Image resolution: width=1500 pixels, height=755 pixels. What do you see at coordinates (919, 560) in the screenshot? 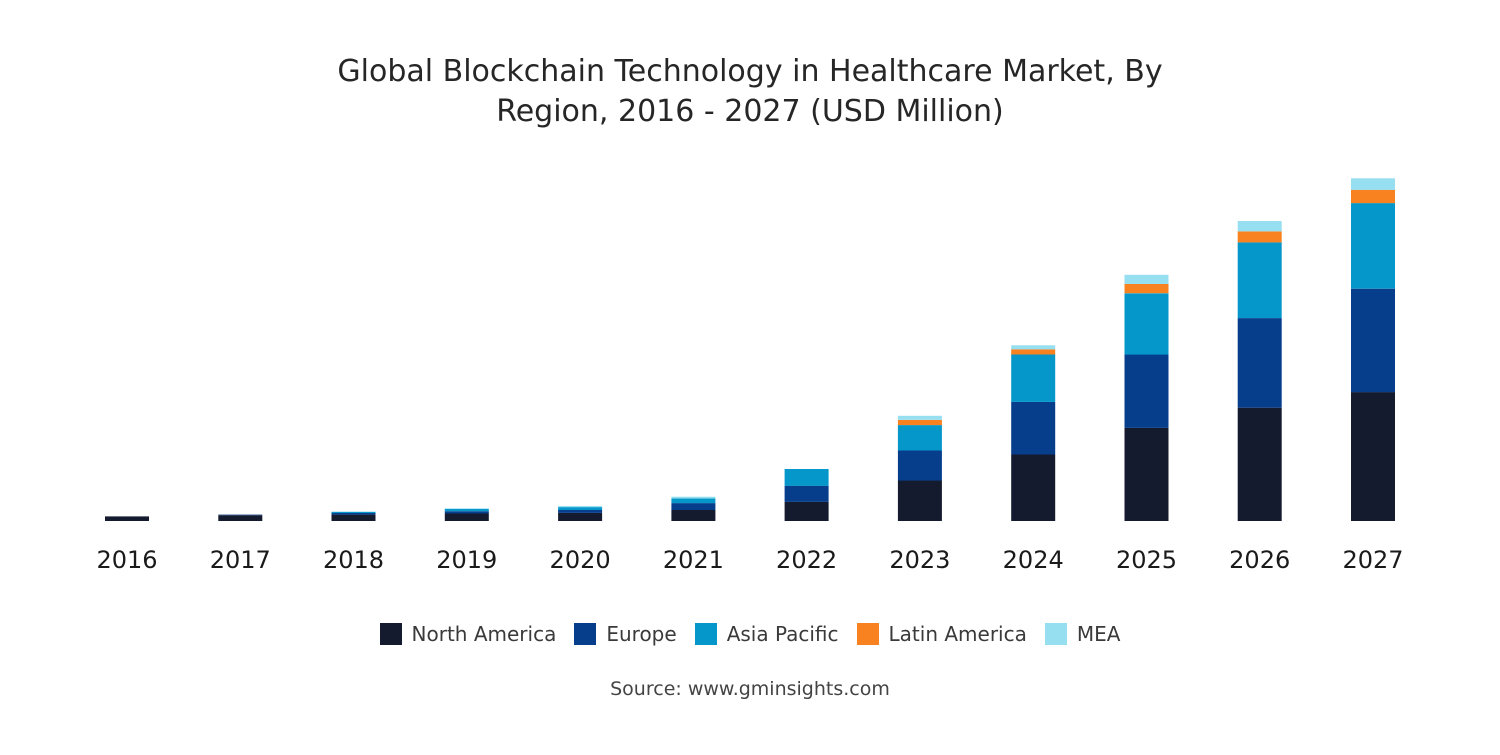
I see `x-tick-label: 2023` at bounding box center [919, 560].